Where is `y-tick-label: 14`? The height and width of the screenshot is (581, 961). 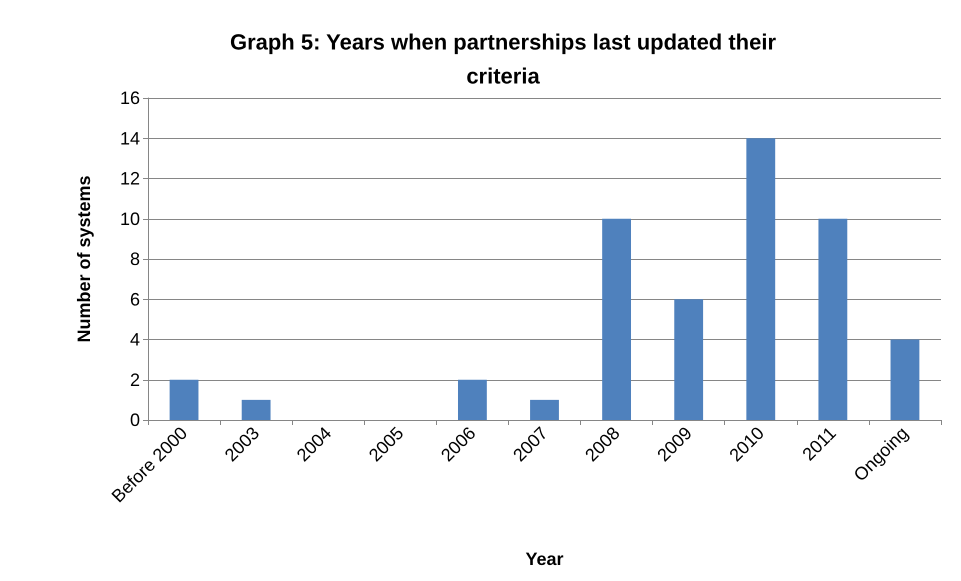 y-tick-label: 14 is located at coordinates (130, 138).